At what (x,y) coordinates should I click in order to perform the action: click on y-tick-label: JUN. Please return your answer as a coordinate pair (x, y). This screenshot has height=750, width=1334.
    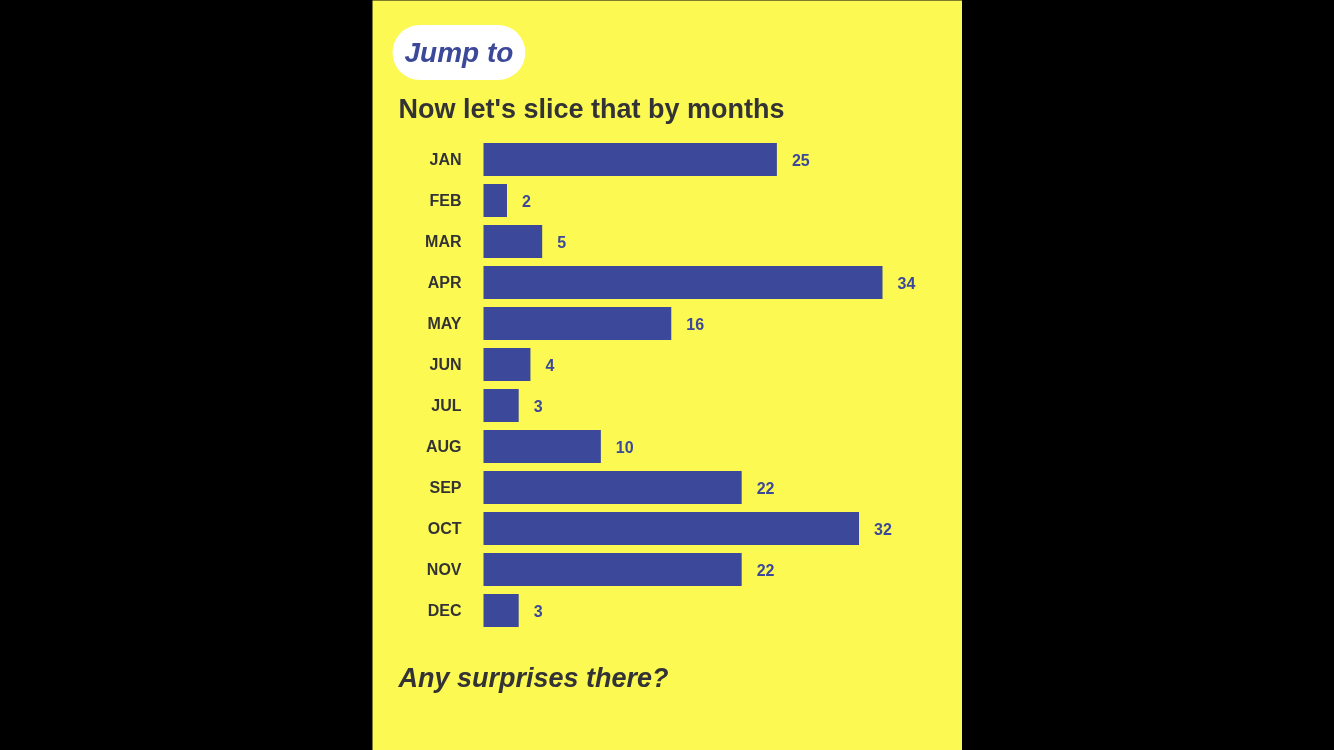
    Looking at the image, I should click on (445, 364).